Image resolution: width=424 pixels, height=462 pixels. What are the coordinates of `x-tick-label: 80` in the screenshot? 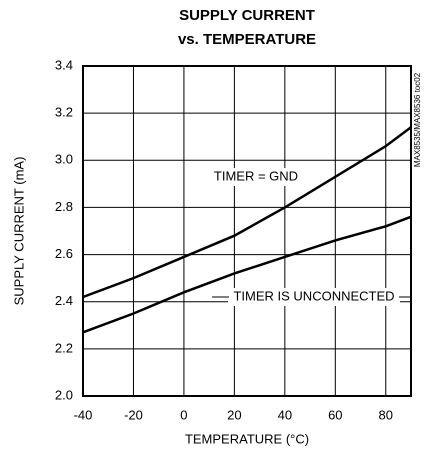 It's located at (386, 414).